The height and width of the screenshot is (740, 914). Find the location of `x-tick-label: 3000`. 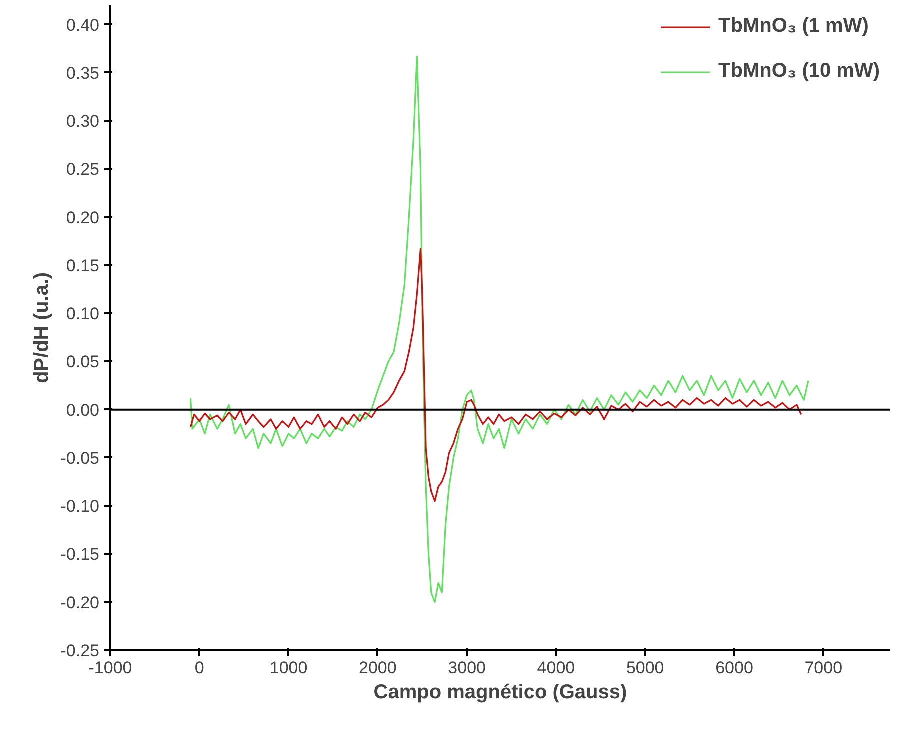

x-tick-label: 3000 is located at coordinates (467, 668).